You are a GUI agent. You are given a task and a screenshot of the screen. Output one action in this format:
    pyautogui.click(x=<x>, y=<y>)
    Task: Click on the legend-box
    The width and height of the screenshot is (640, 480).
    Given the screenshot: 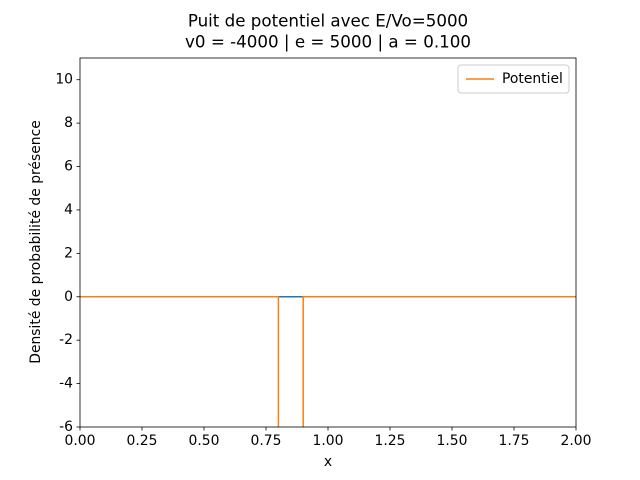 What is the action you would take?
    pyautogui.click(x=513, y=79)
    